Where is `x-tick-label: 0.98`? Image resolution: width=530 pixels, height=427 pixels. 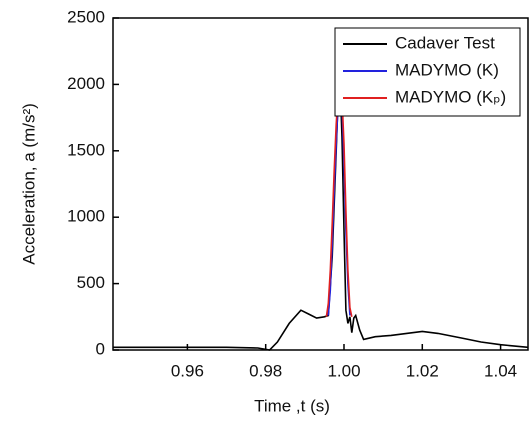 x-tick-label: 0.98 is located at coordinates (265, 370).